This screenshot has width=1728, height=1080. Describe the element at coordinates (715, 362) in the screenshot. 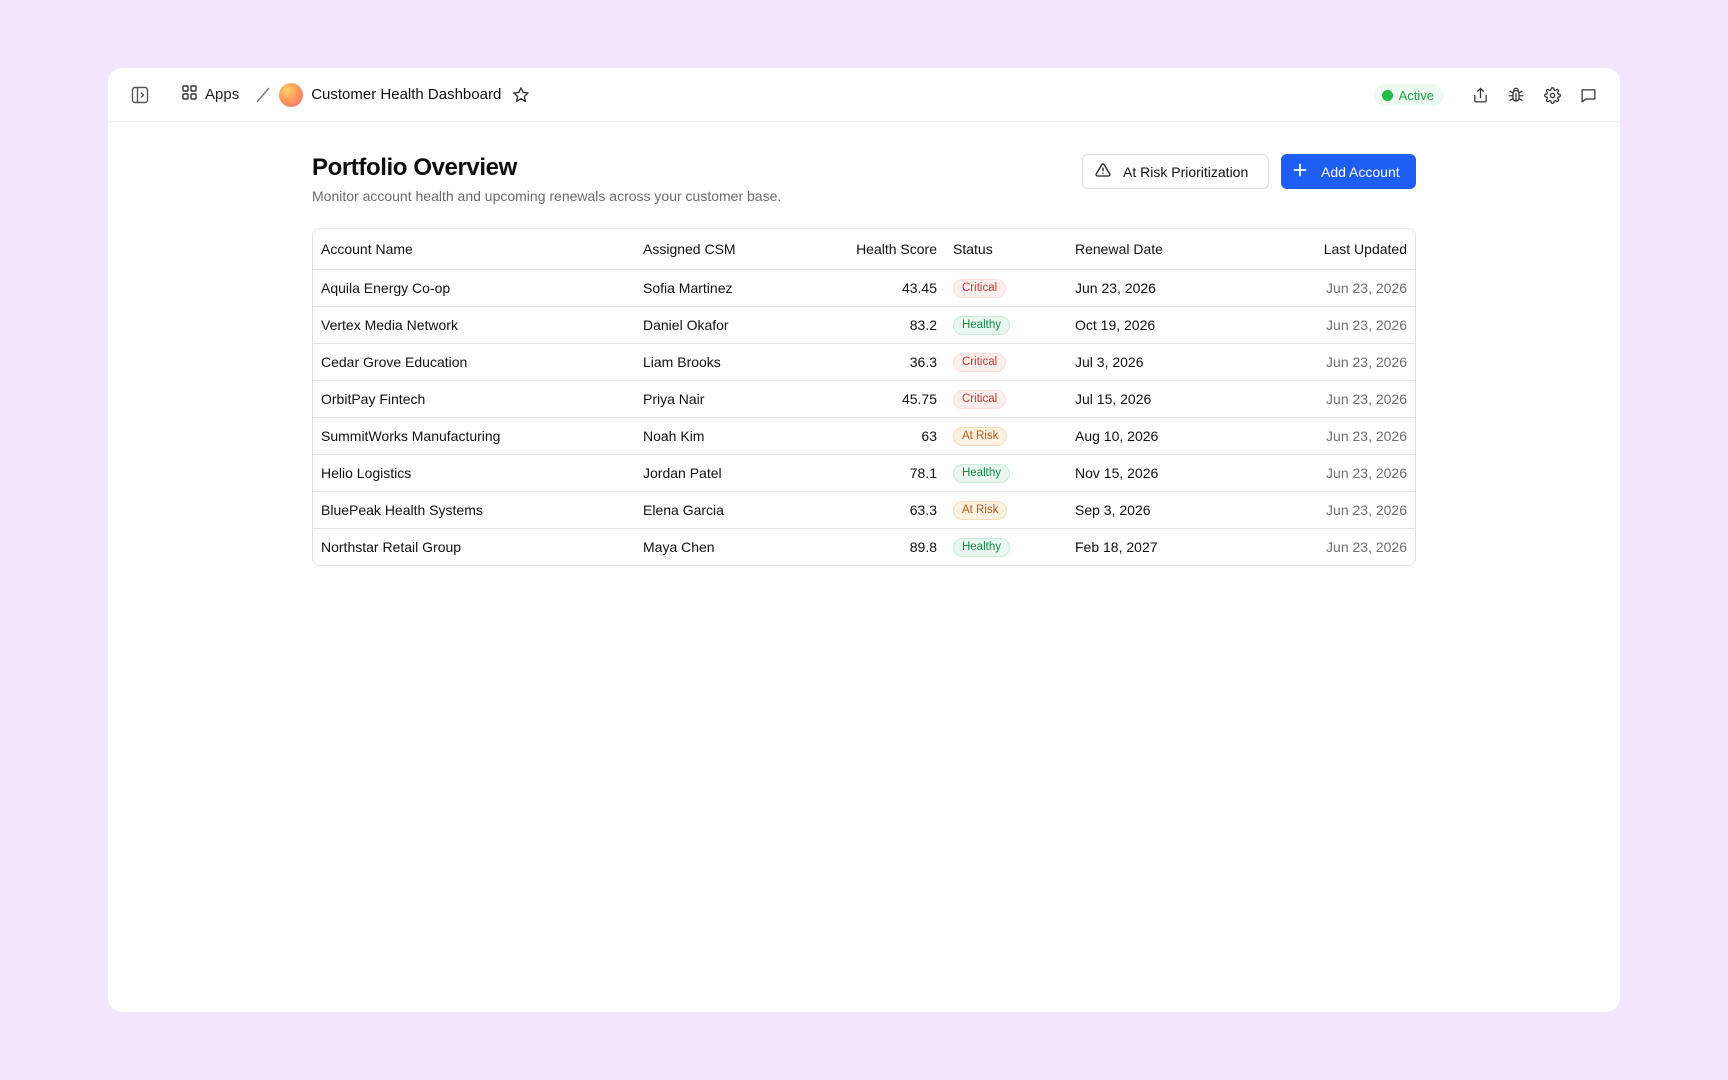

I see `assigned-csm: Liam Brooks` at that location.